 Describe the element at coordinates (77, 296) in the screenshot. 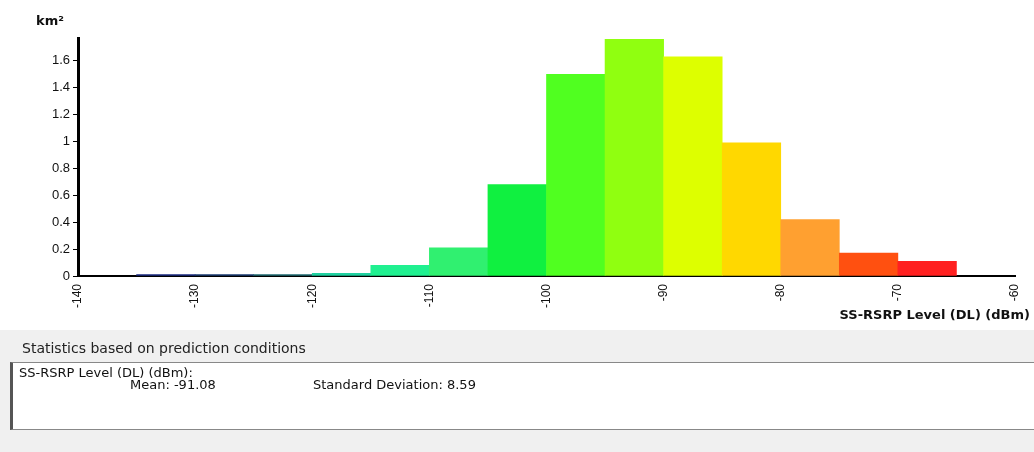

I see `x-tick-label: -140` at that location.